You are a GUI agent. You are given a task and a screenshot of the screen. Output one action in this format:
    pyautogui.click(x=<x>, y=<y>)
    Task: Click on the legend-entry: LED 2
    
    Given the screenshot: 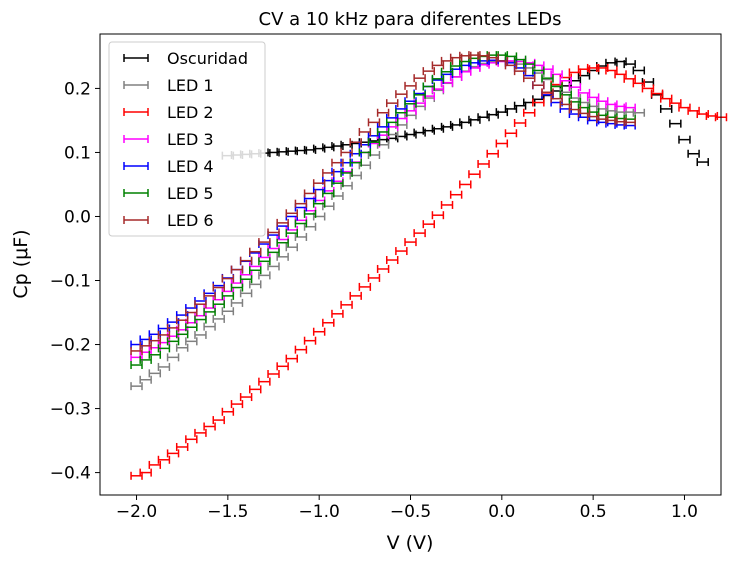 What is the action you would take?
    pyautogui.click(x=168, y=112)
    